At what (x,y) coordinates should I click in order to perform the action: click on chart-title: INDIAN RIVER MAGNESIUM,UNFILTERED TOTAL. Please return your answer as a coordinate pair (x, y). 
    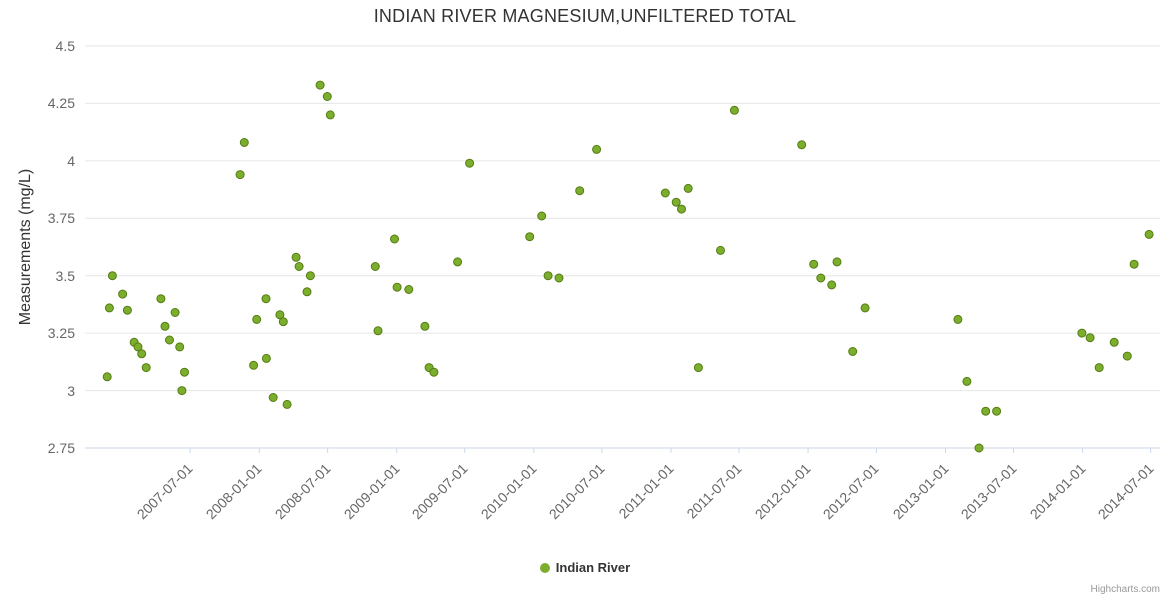
    Looking at the image, I should click on (585, 16).